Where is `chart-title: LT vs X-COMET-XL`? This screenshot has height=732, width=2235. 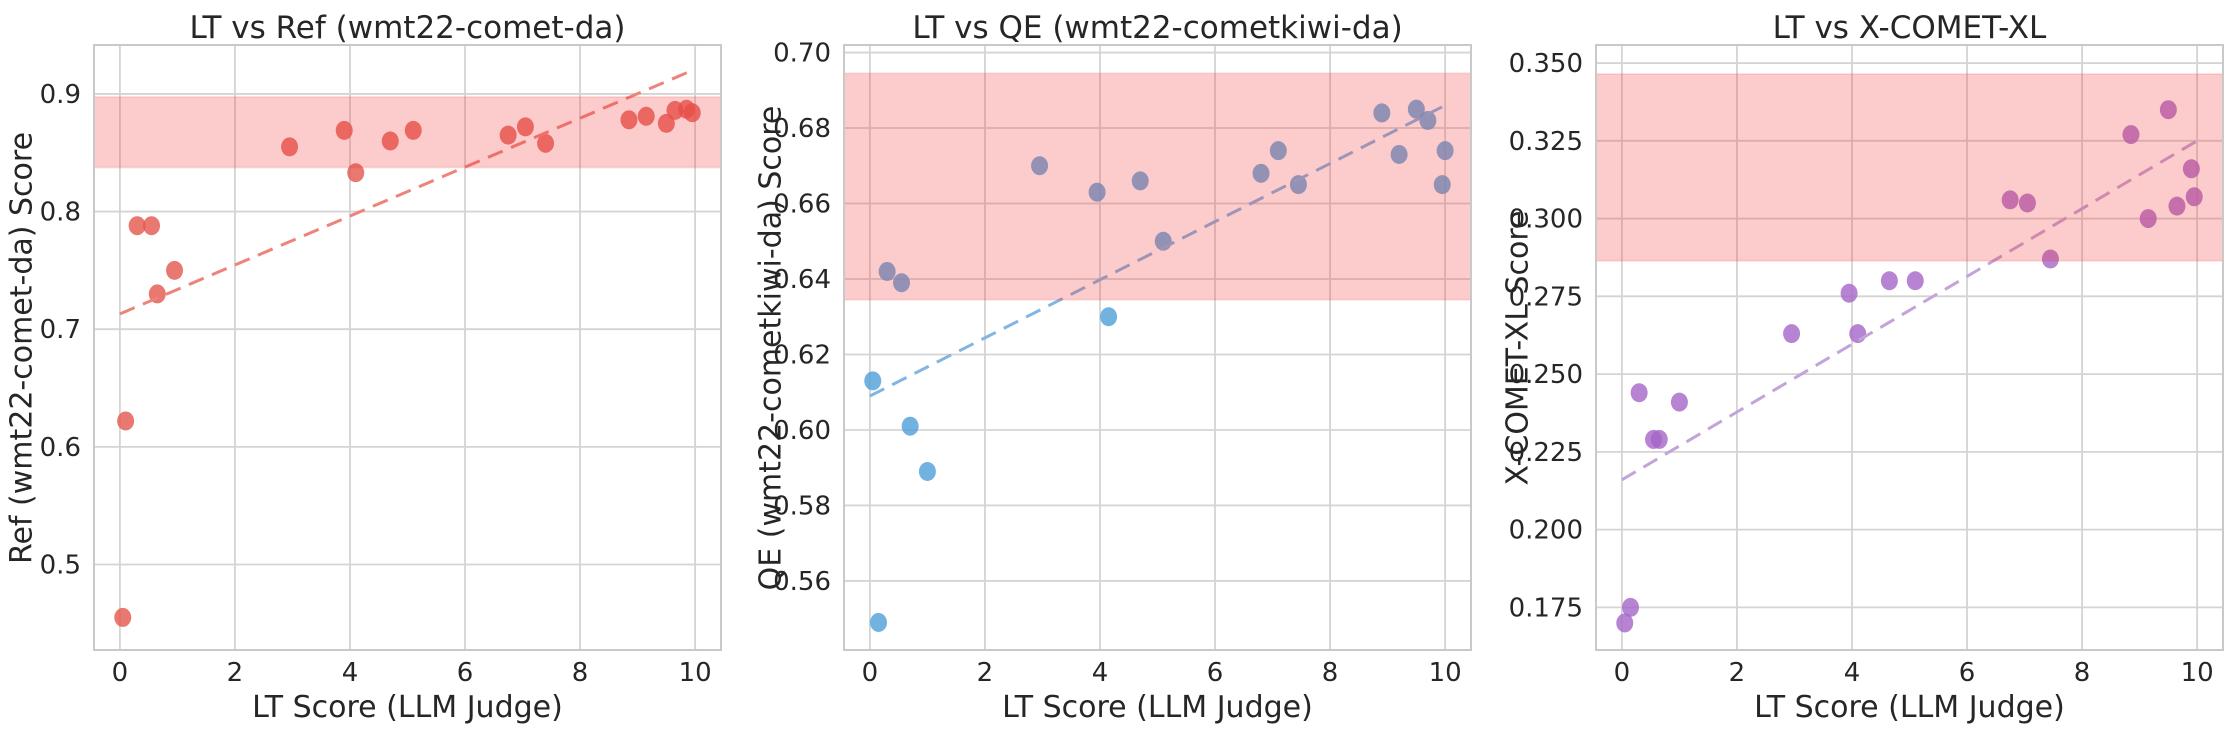 chart-title: LT vs X-COMET-XL is located at coordinates (1909, 28).